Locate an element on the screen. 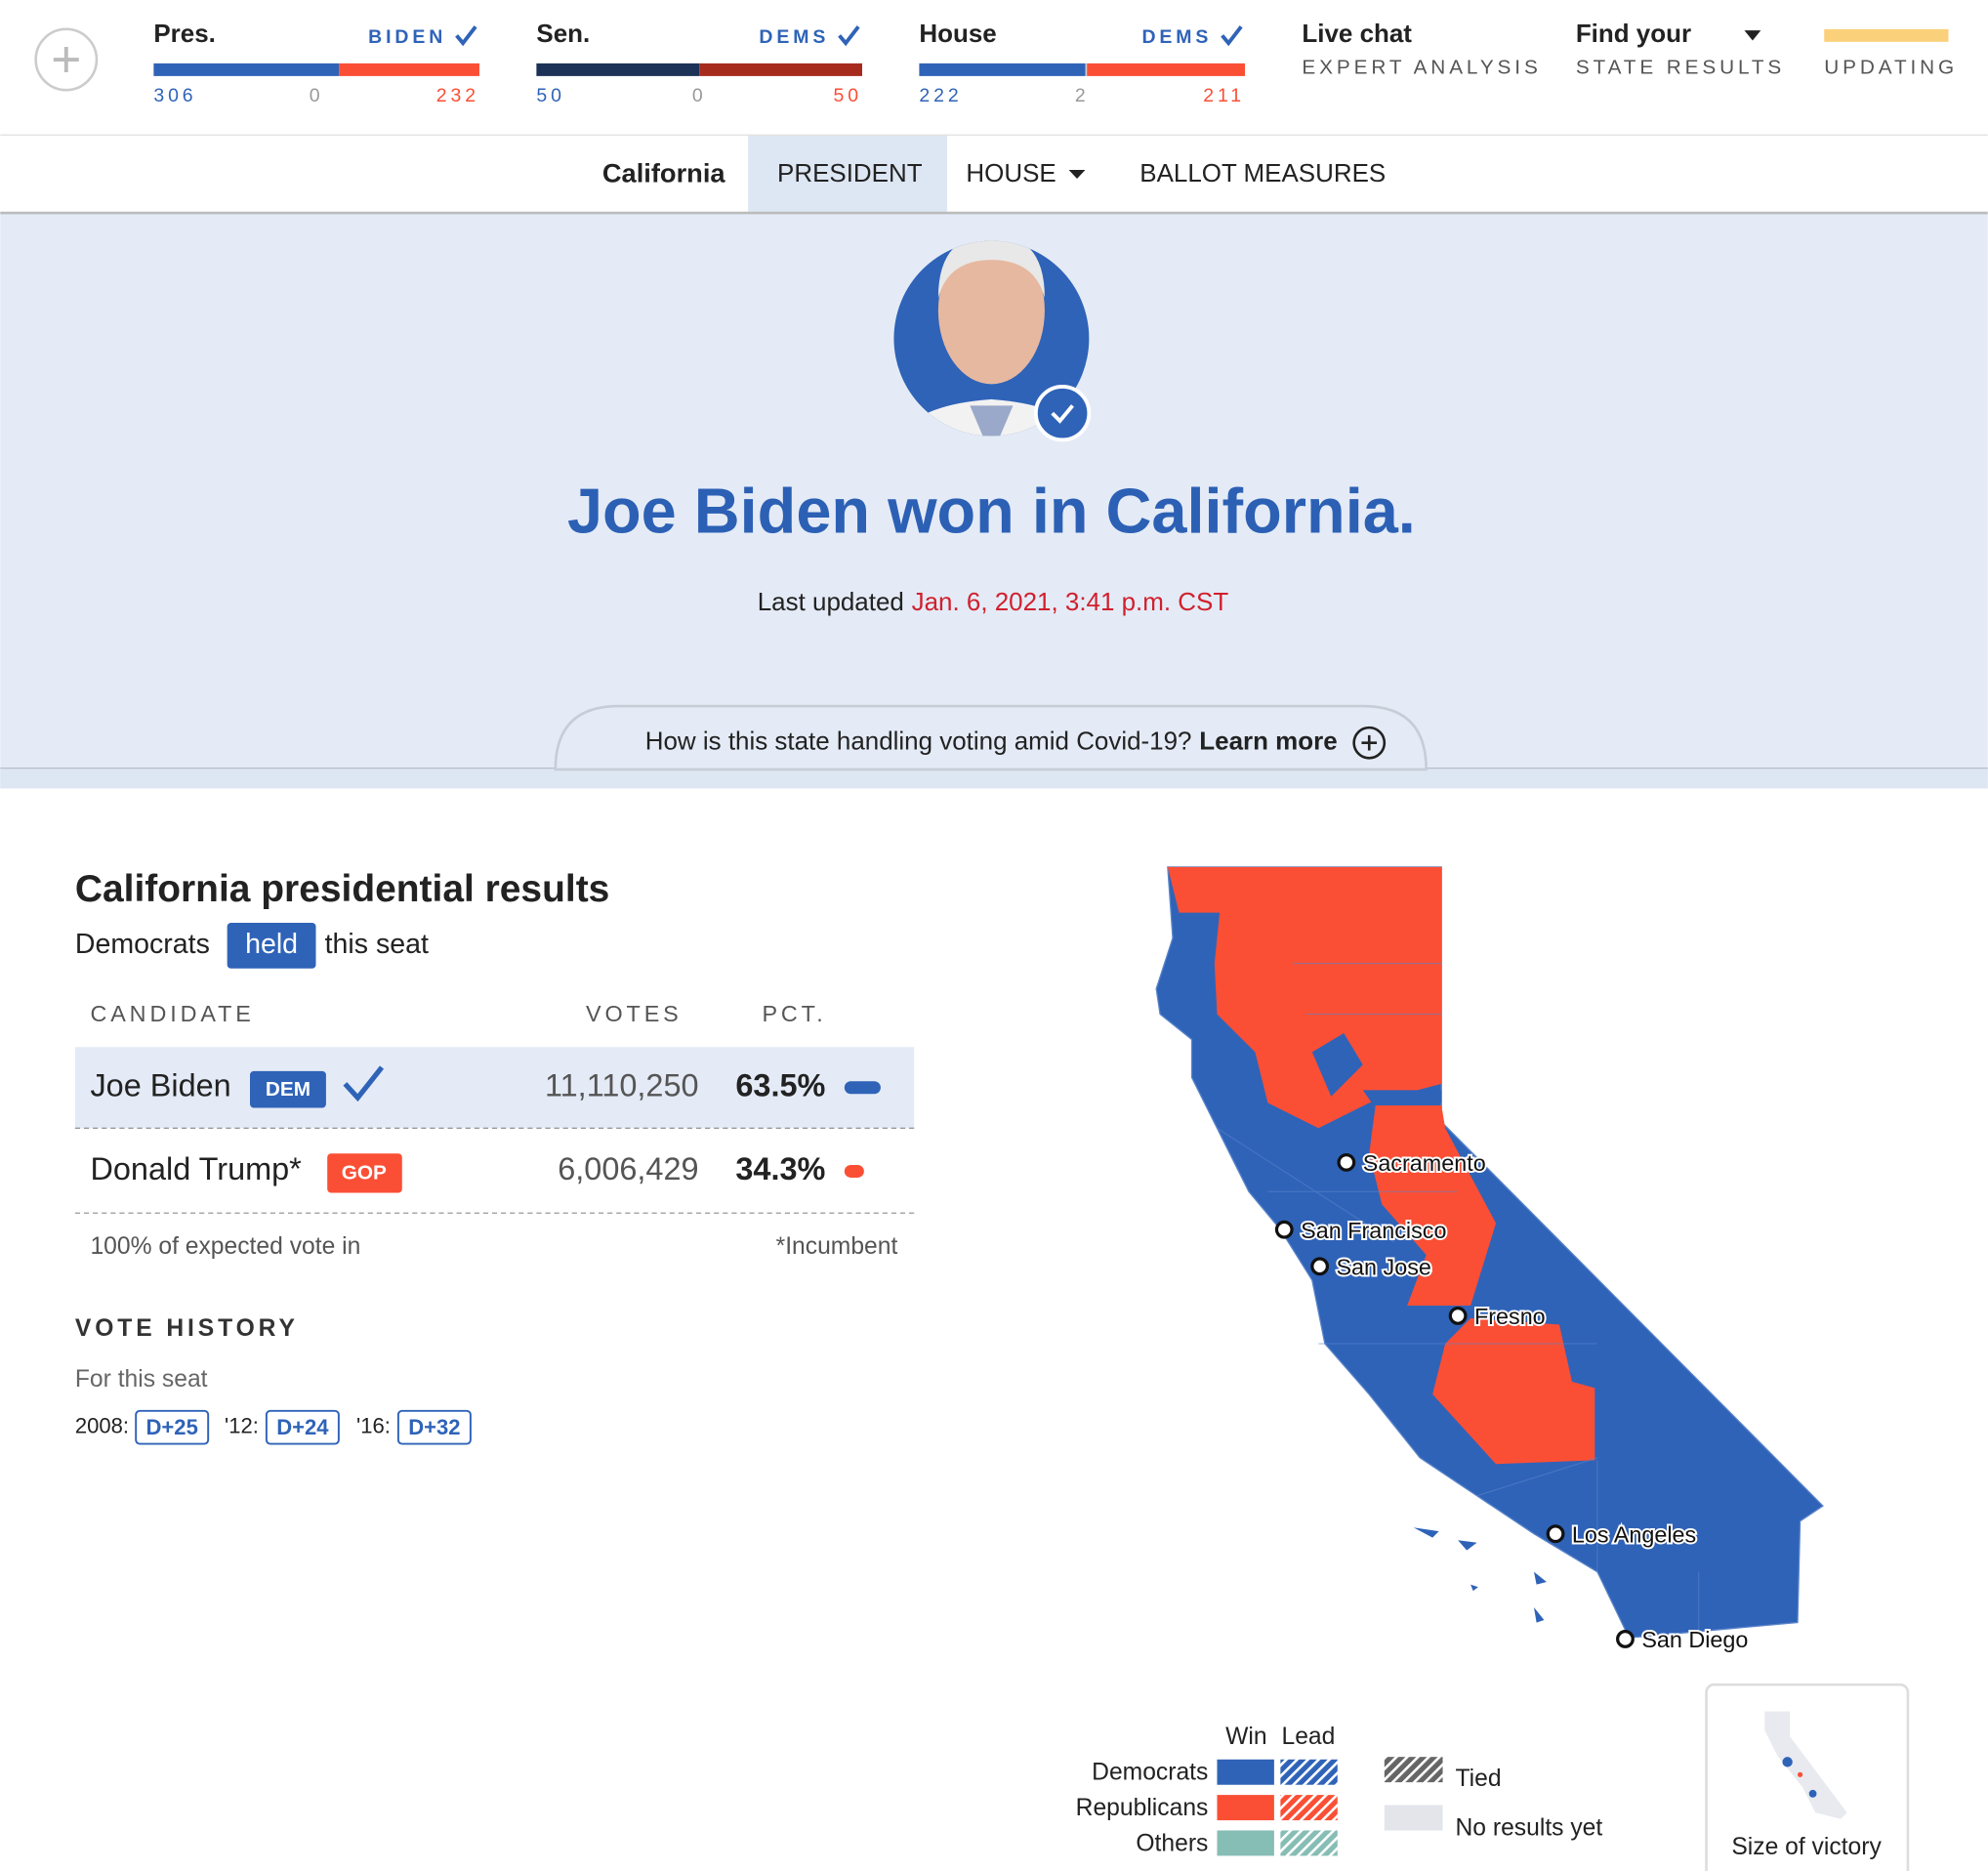  candidate-photo is located at coordinates (992, 341).